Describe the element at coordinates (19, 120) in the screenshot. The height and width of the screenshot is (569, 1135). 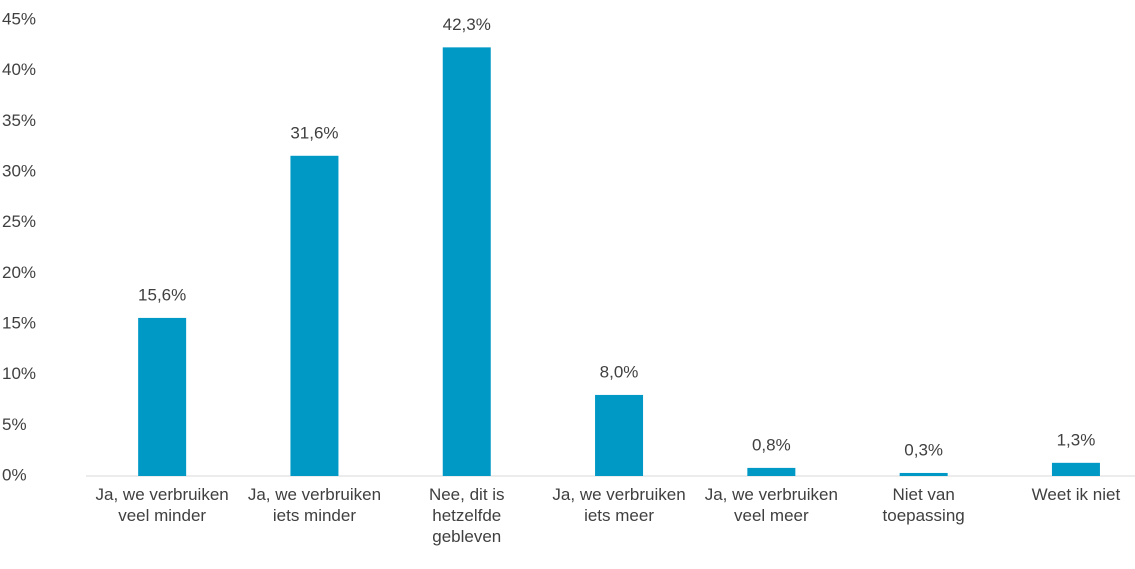
I see `y-tick-label: 35%` at that location.